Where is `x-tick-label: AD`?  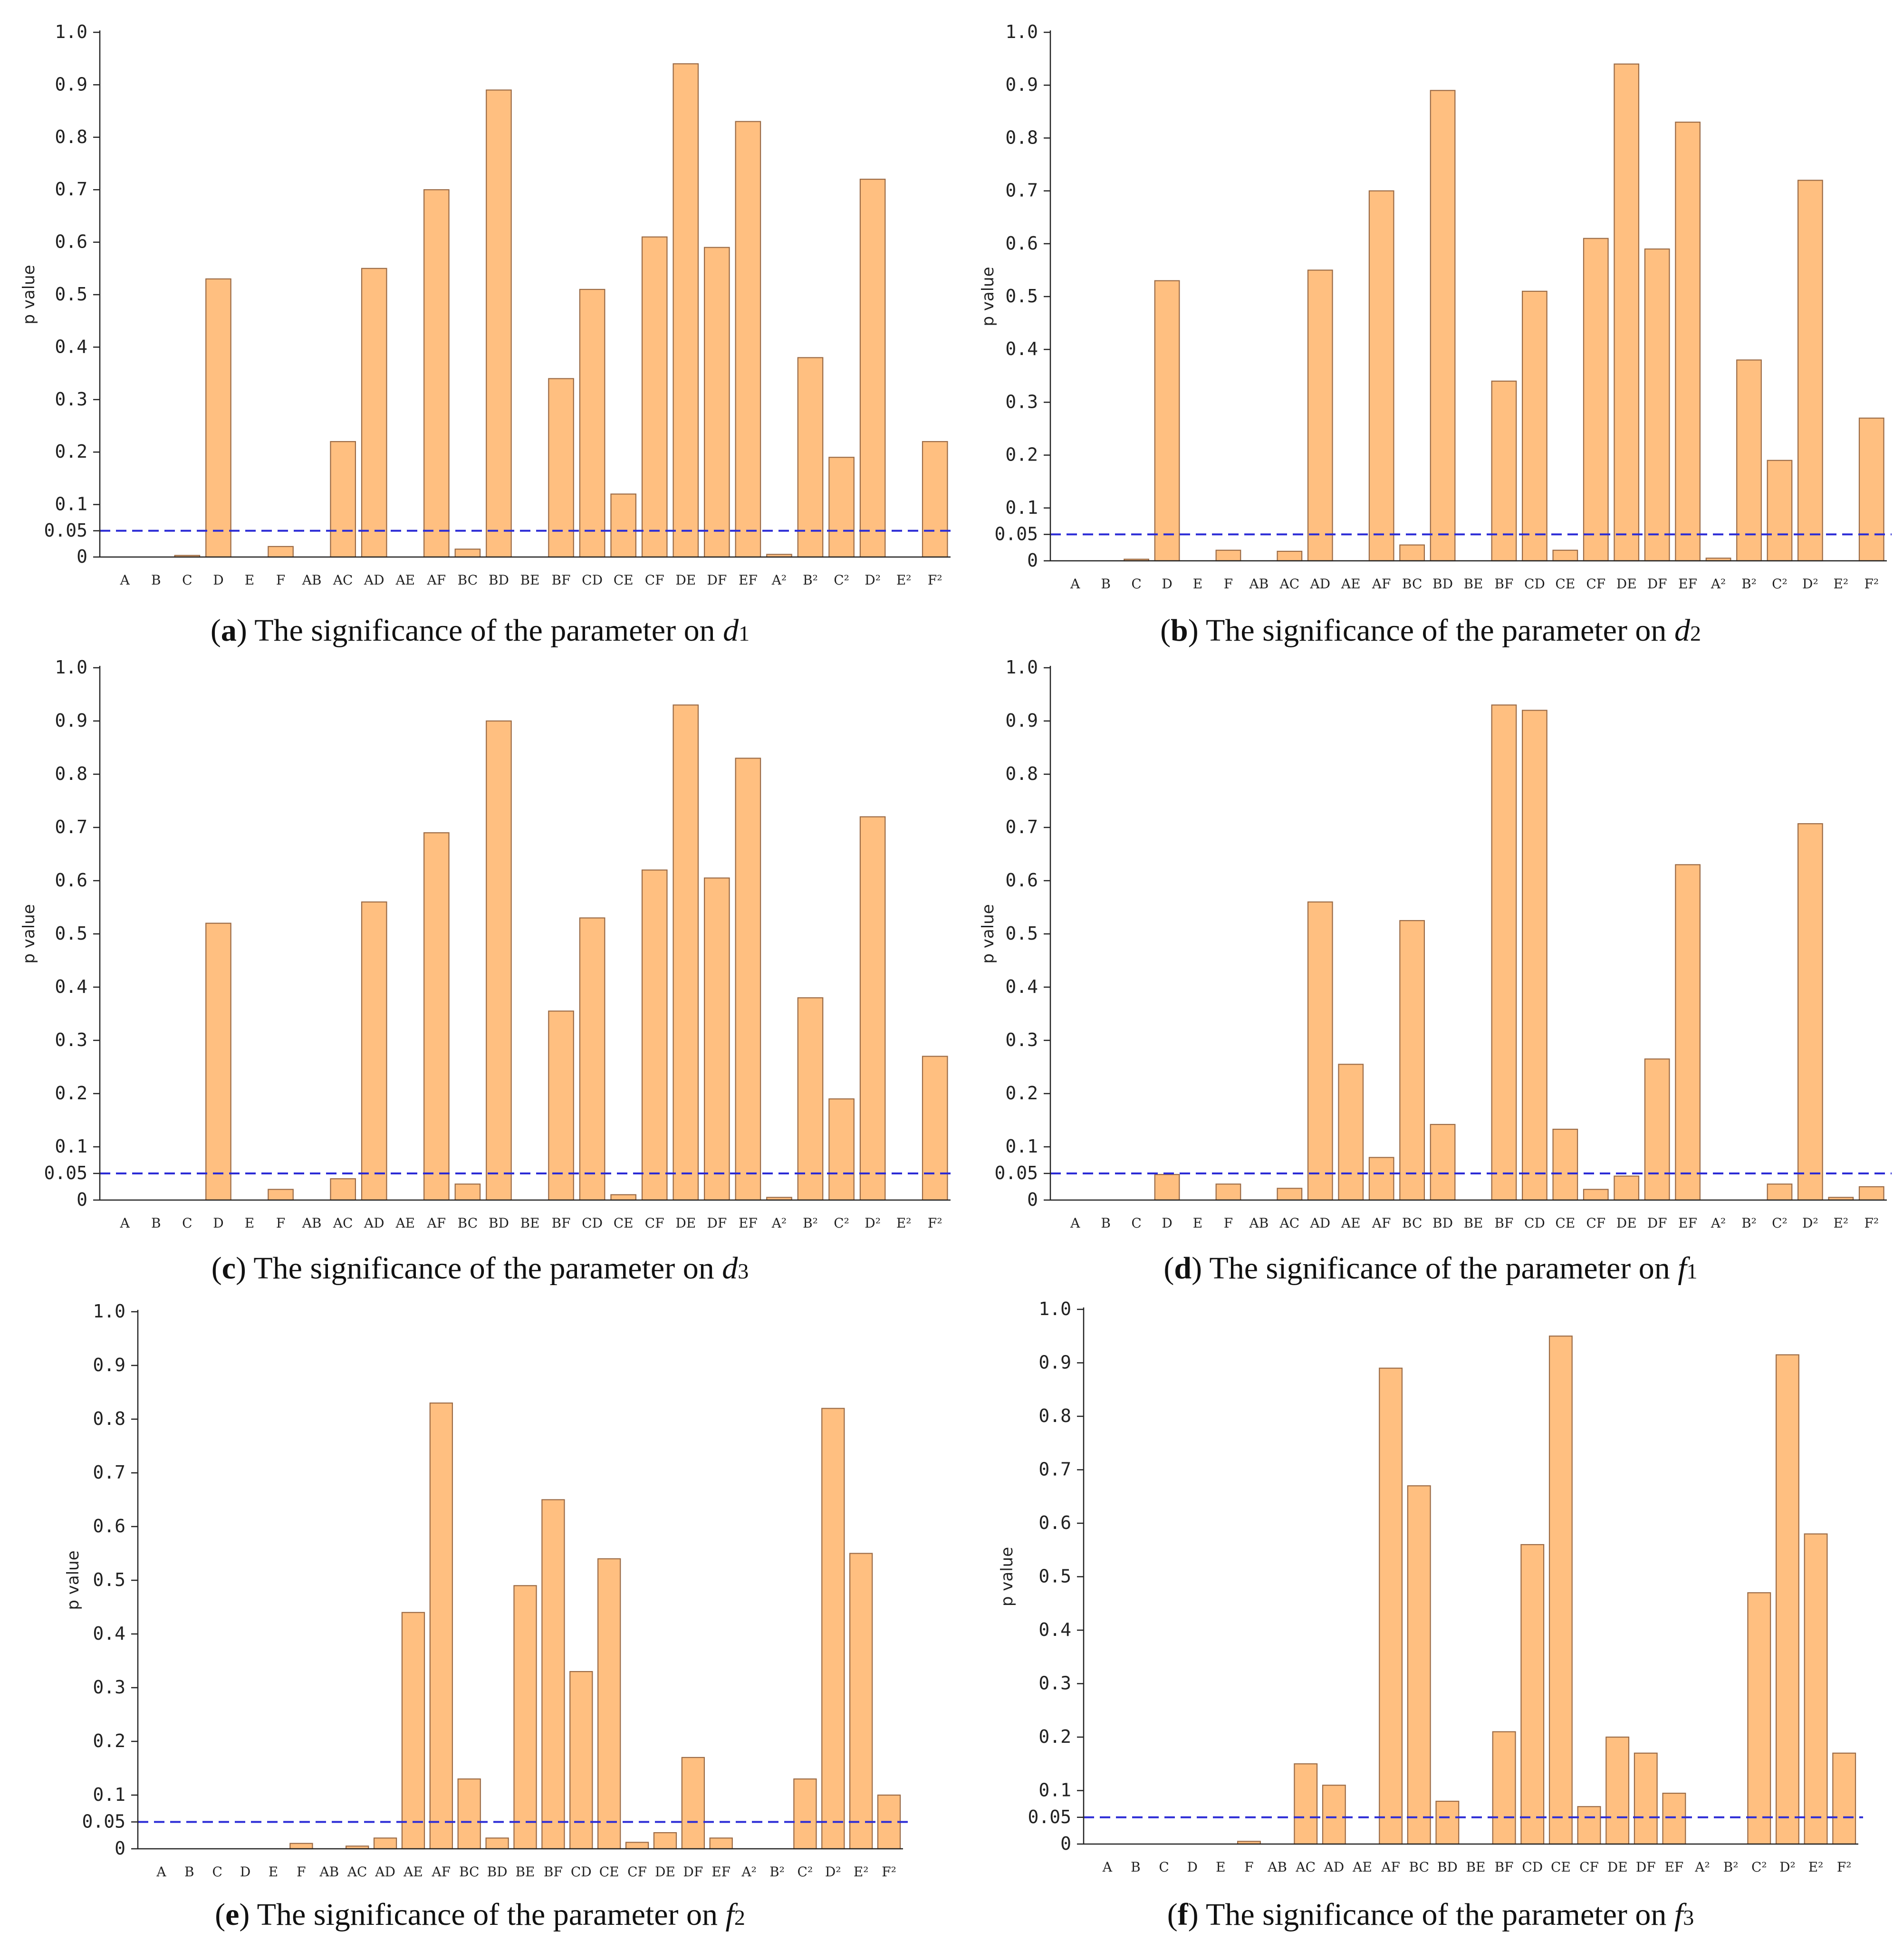
x-tick-label: AD is located at coordinates (1319, 584).